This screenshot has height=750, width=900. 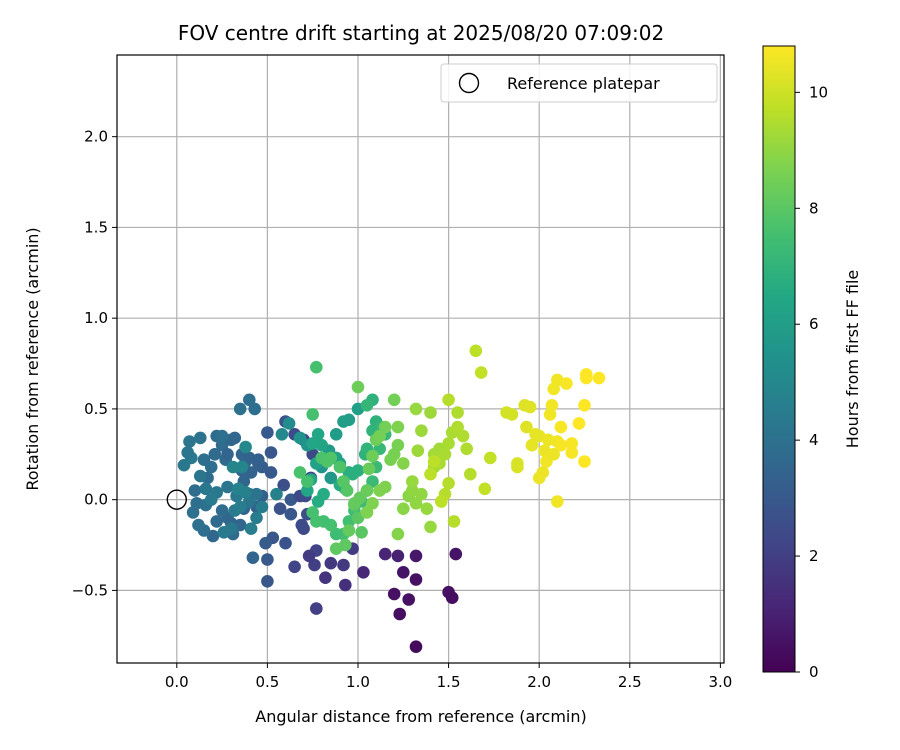 I want to click on legend-box, so click(x=579, y=83).